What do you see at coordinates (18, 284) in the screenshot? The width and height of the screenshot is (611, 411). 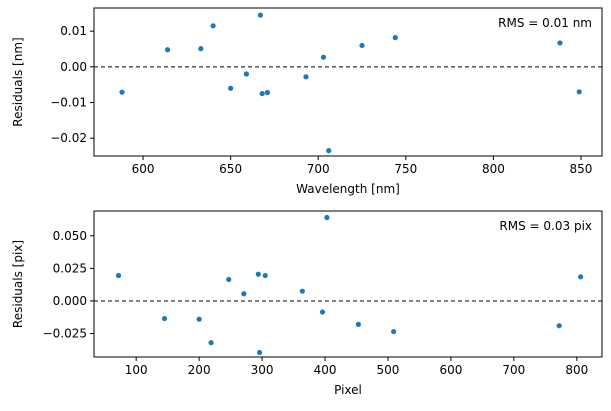 I see `pixel-y-axis-label: Residuals [pix]` at bounding box center [18, 284].